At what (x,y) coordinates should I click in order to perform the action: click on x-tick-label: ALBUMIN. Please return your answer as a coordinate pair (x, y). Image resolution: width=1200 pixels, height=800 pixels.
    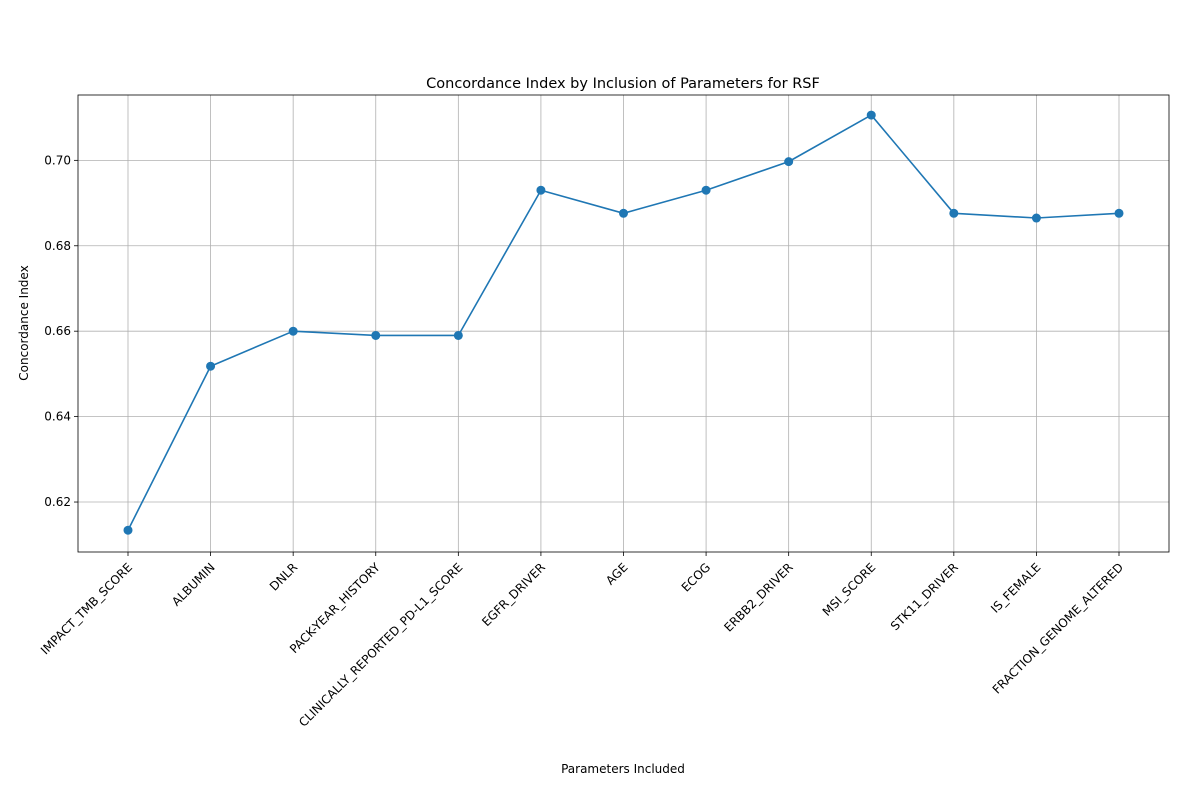
    Looking at the image, I should click on (193, 584).